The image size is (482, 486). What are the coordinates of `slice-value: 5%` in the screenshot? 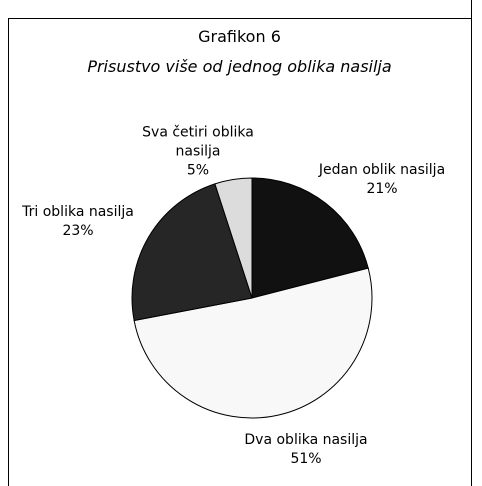 It's located at (198, 170).